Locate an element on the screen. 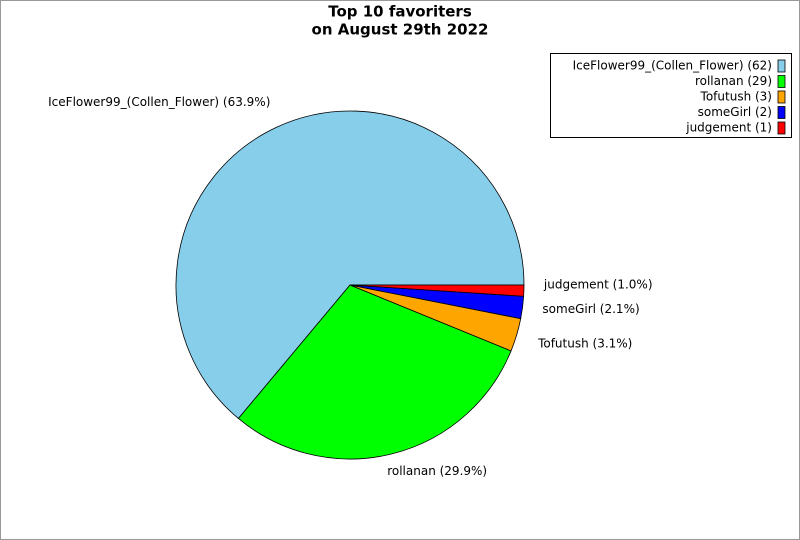 The image size is (800, 540). chart-subtitle: on August 29th 2022 is located at coordinates (400, 30).